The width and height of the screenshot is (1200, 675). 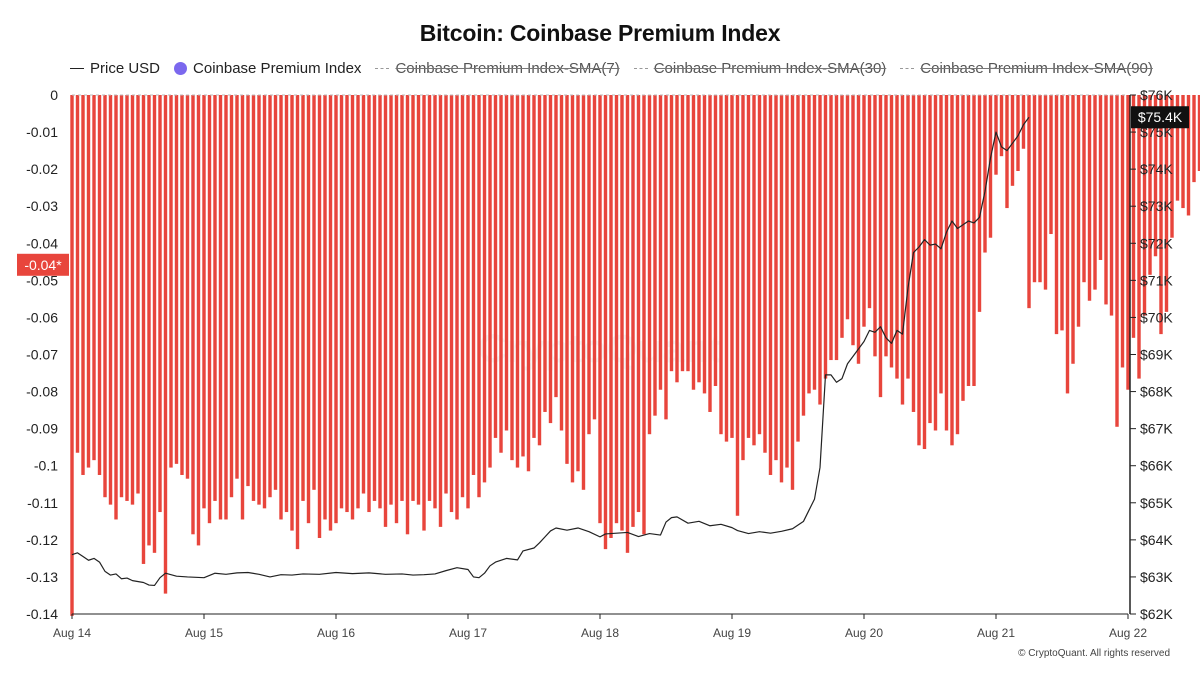 I want to click on legend-item-premium: Coinbase Premium Index, so click(x=267, y=68).